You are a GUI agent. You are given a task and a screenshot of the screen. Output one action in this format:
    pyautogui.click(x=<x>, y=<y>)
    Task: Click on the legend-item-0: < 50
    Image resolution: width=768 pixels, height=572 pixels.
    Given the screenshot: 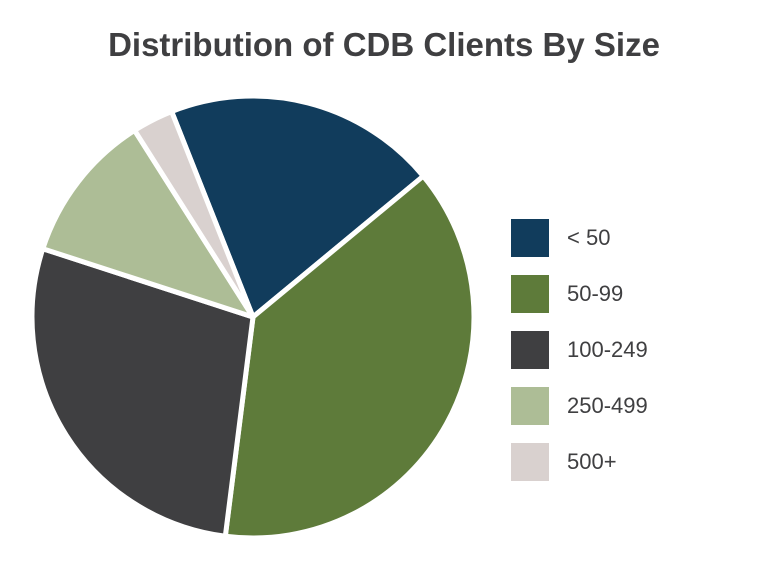 What is the action you would take?
    pyautogui.click(x=579, y=238)
    